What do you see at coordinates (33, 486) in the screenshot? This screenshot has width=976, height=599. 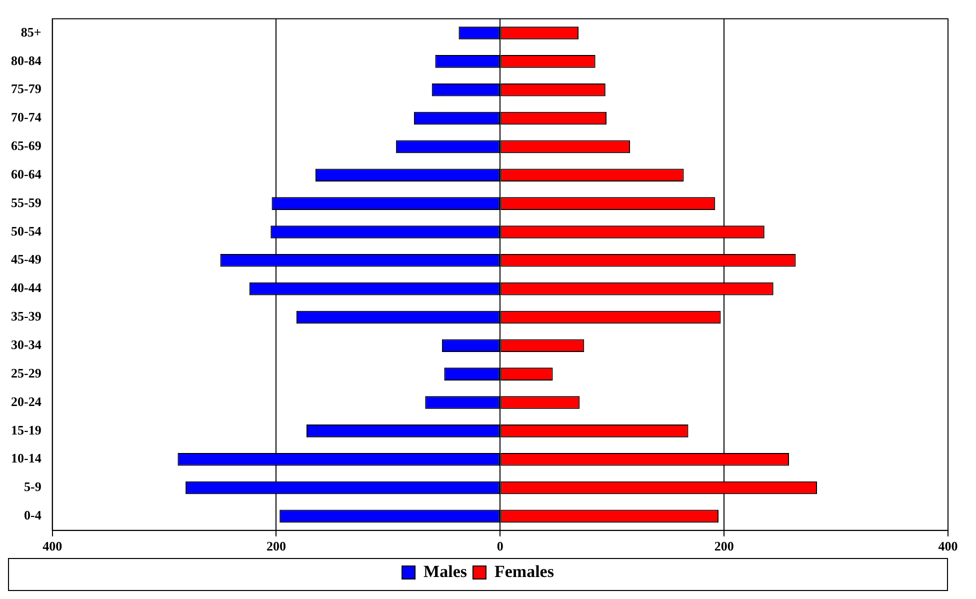 I see `y-tick-label: 5-9` at bounding box center [33, 486].